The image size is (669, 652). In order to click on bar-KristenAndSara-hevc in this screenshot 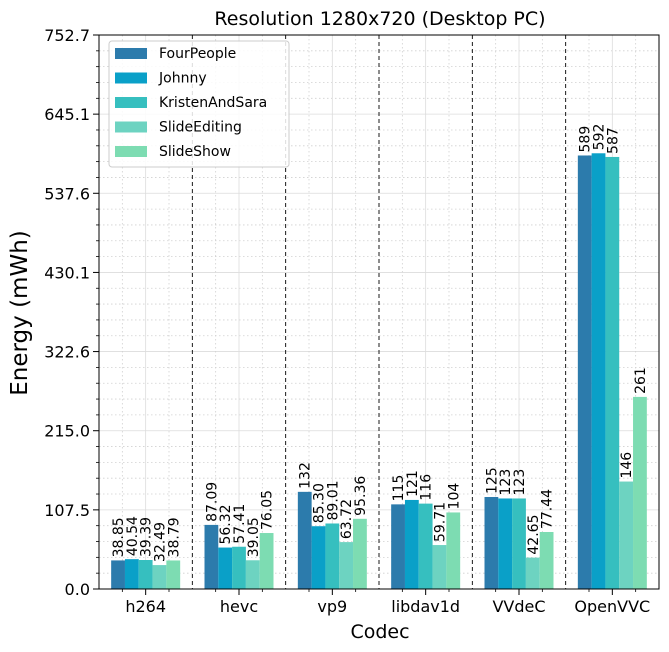, I will do `click(239, 567)`.